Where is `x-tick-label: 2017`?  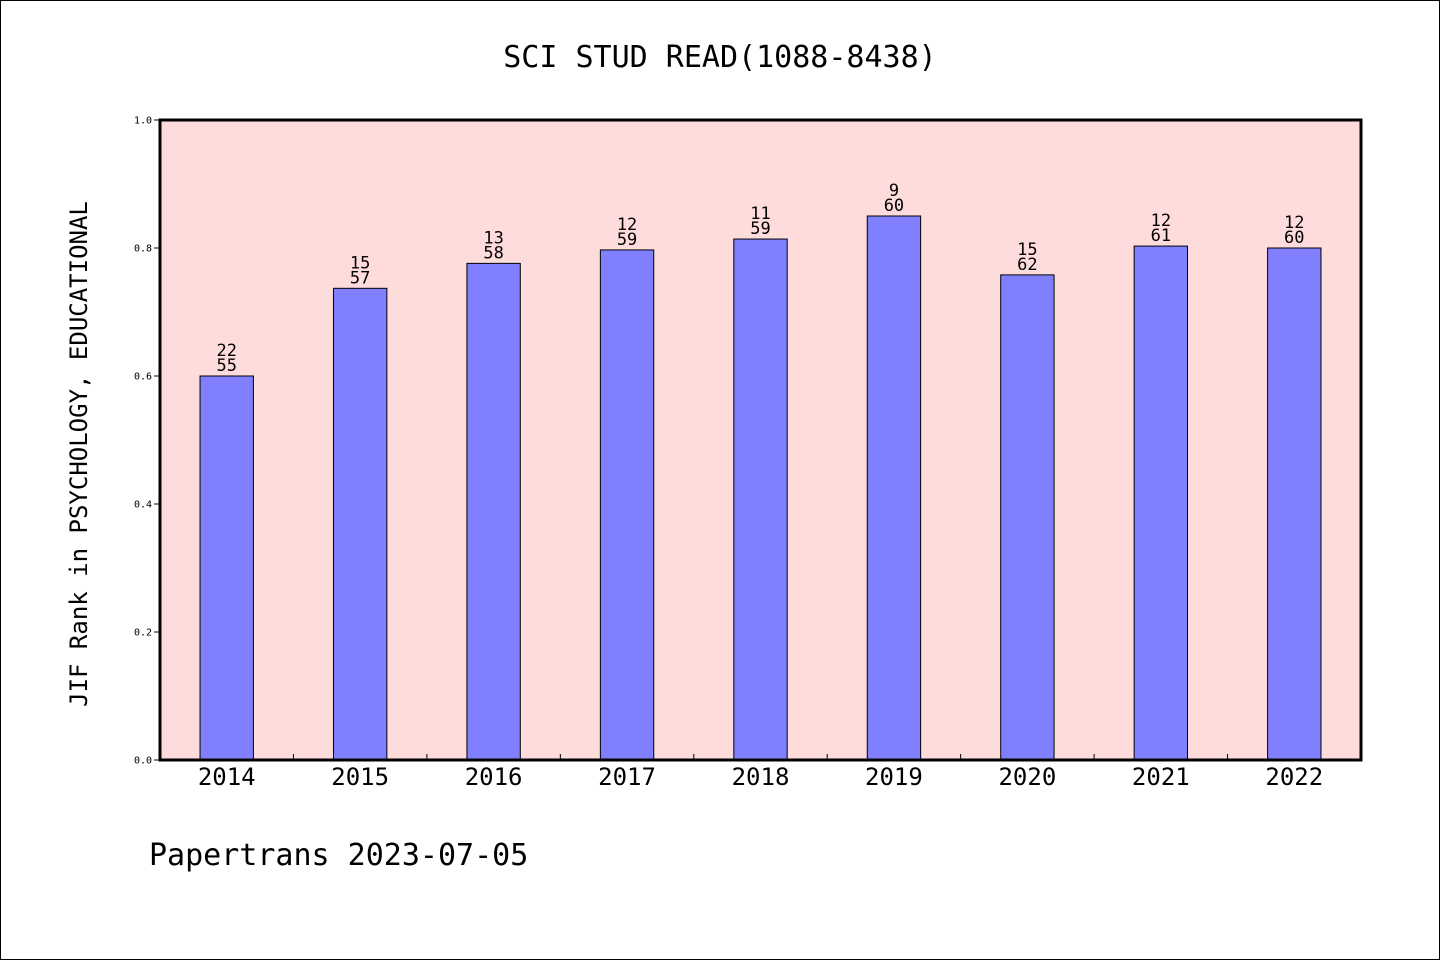 x-tick-label: 2017 is located at coordinates (627, 777).